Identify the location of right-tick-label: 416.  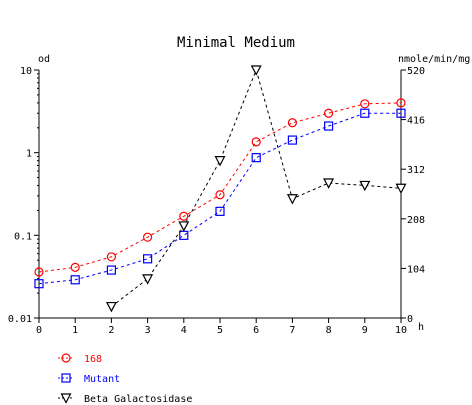
(416, 121).